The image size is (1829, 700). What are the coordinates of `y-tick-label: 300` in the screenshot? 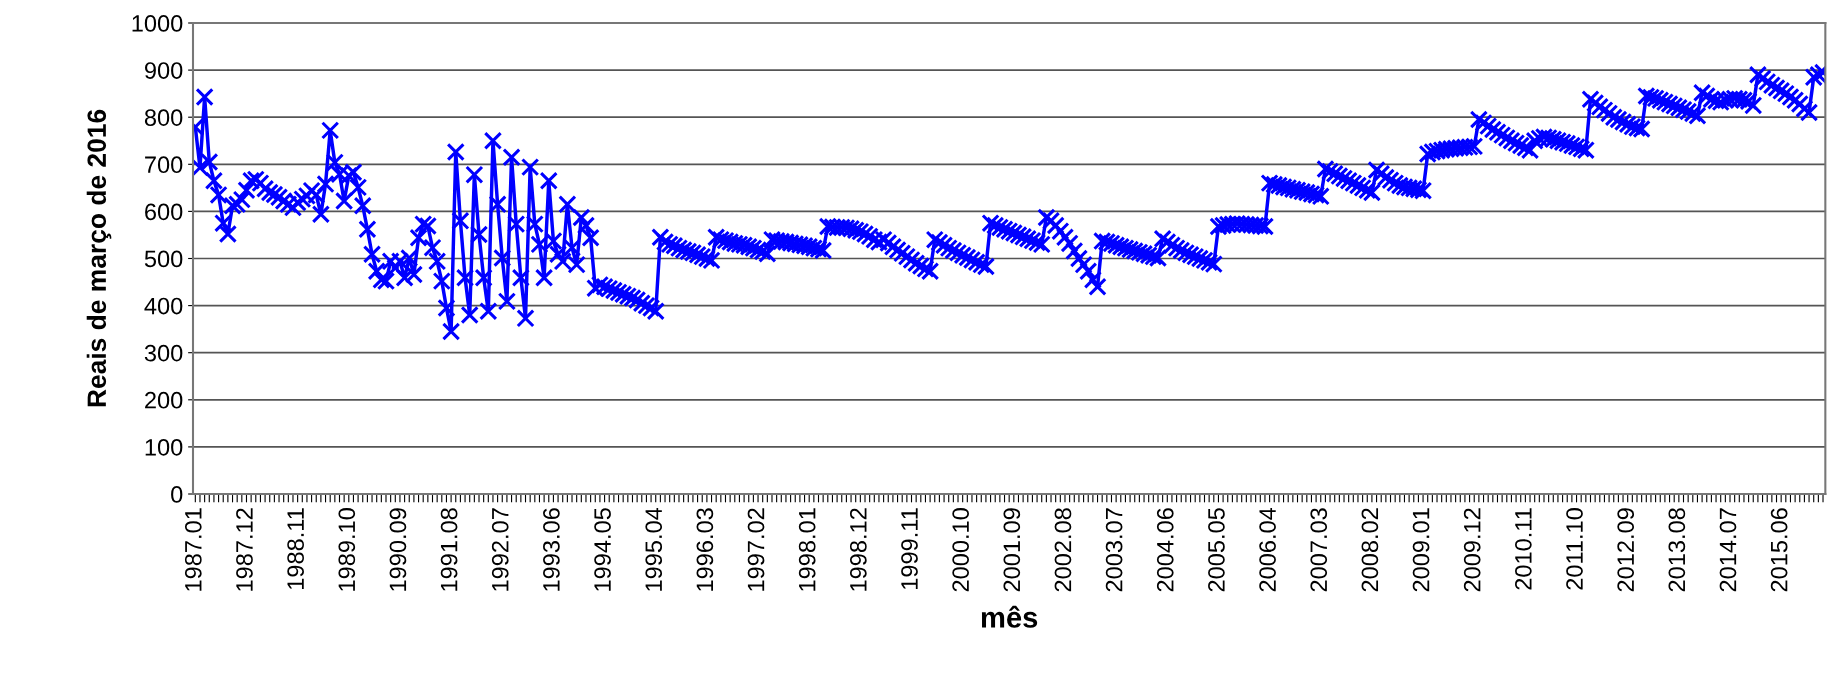 It's located at (163, 353).